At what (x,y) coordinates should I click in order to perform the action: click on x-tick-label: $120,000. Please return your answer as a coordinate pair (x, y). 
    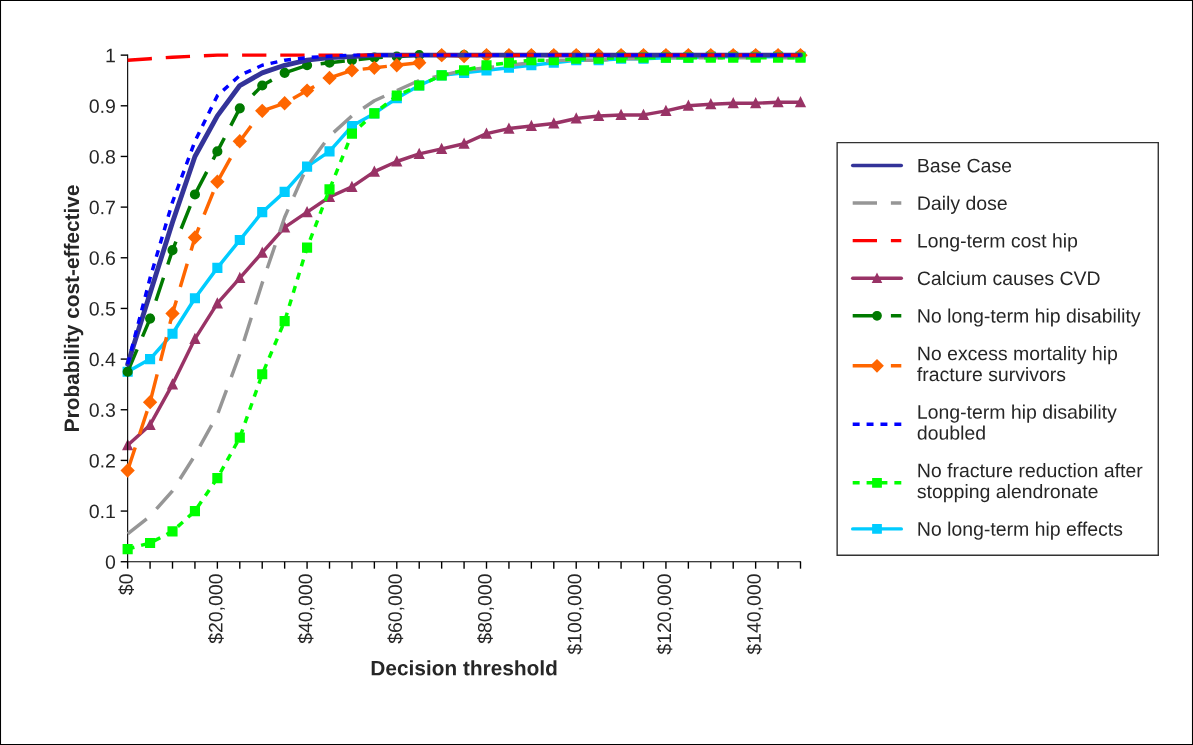
    Looking at the image, I should click on (665, 614).